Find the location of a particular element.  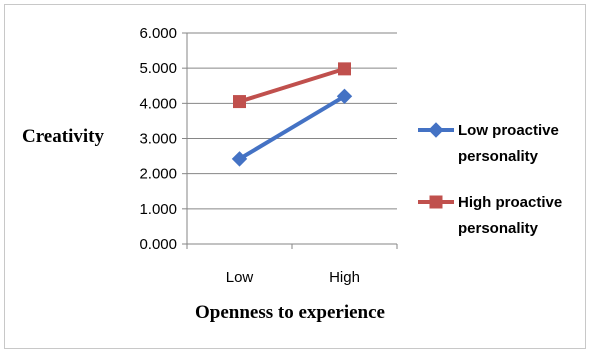

x-axis-label: Openness to experience is located at coordinates (290, 312).